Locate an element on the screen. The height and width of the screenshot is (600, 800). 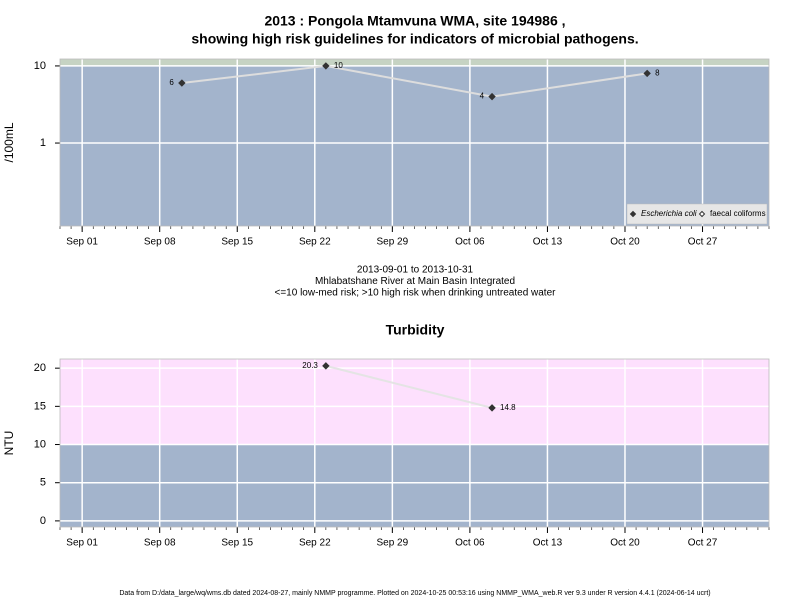
y-tick-label: 20 is located at coordinates (40, 368).